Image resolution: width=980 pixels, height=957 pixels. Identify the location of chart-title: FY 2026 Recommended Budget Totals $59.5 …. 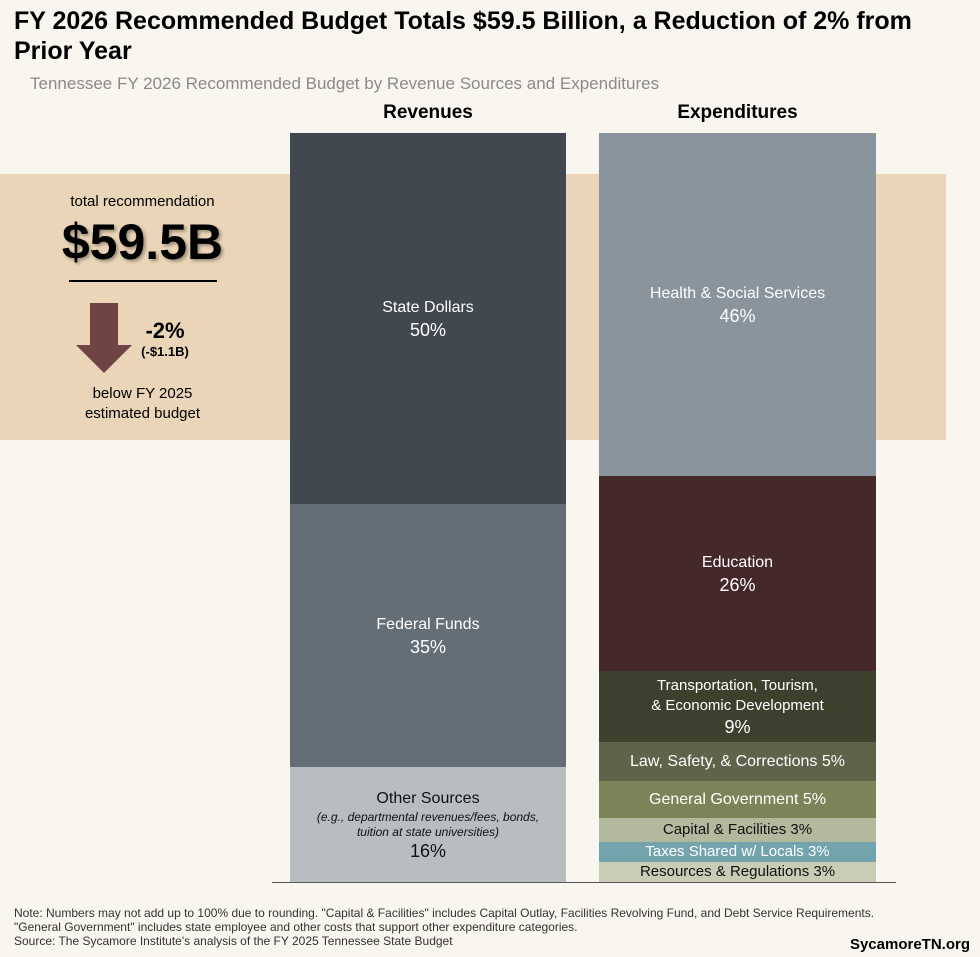
(463, 36).